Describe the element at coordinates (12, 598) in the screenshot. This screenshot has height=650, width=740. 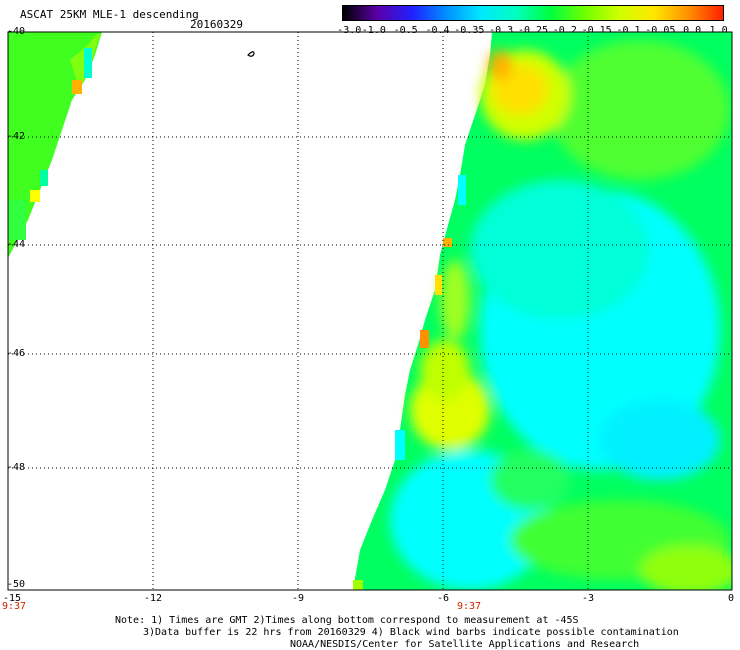
I see `x-tick-label: -15` at that location.